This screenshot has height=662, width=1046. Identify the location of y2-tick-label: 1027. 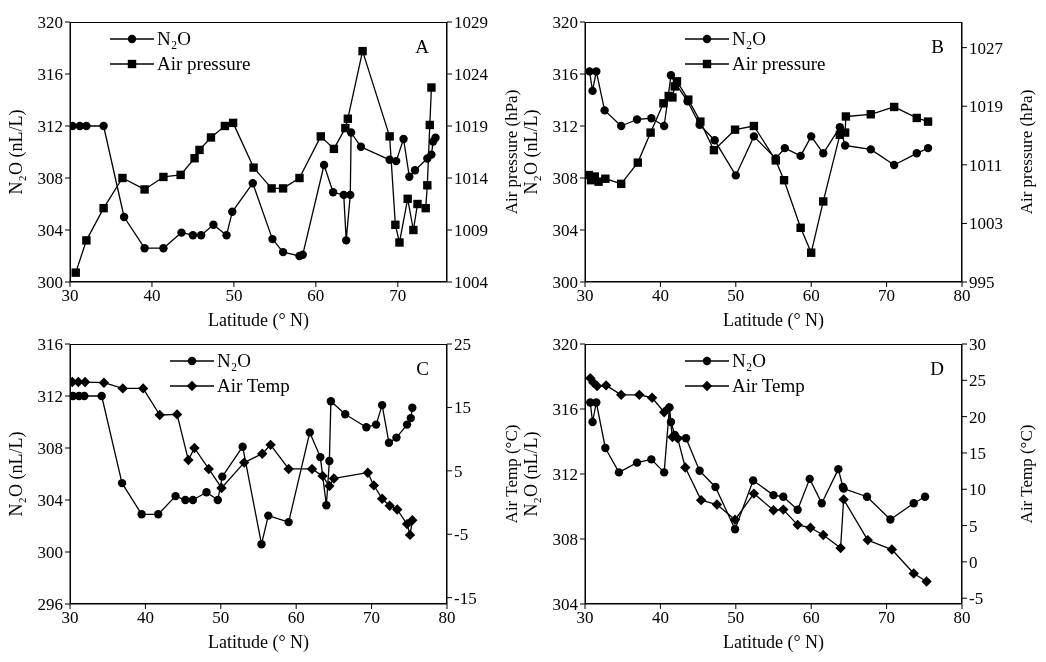
(986, 48).